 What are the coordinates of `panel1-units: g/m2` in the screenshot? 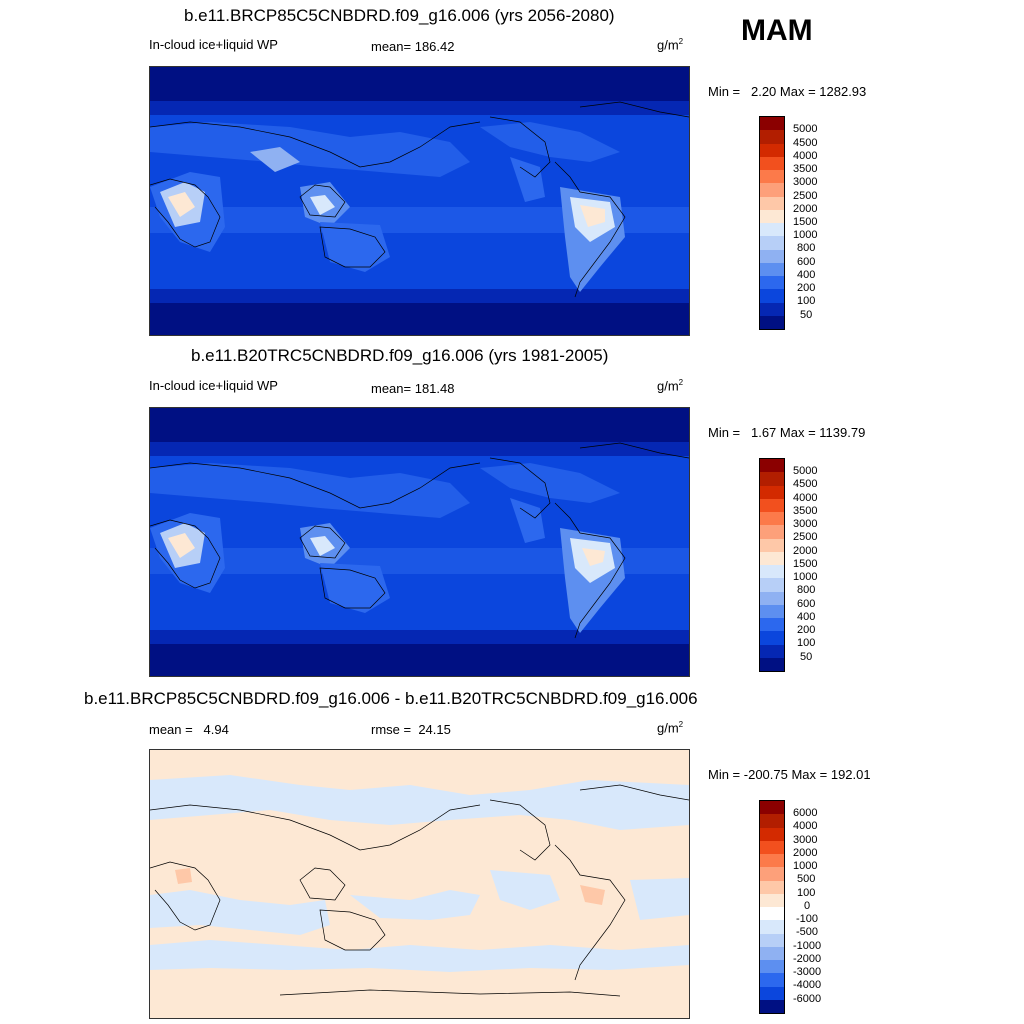 It's located at (670, 45).